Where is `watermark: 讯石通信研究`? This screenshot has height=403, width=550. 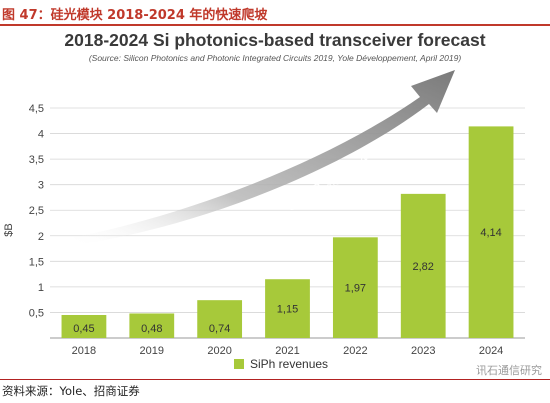 watermark: 讯石通信研究 is located at coordinates (509, 370).